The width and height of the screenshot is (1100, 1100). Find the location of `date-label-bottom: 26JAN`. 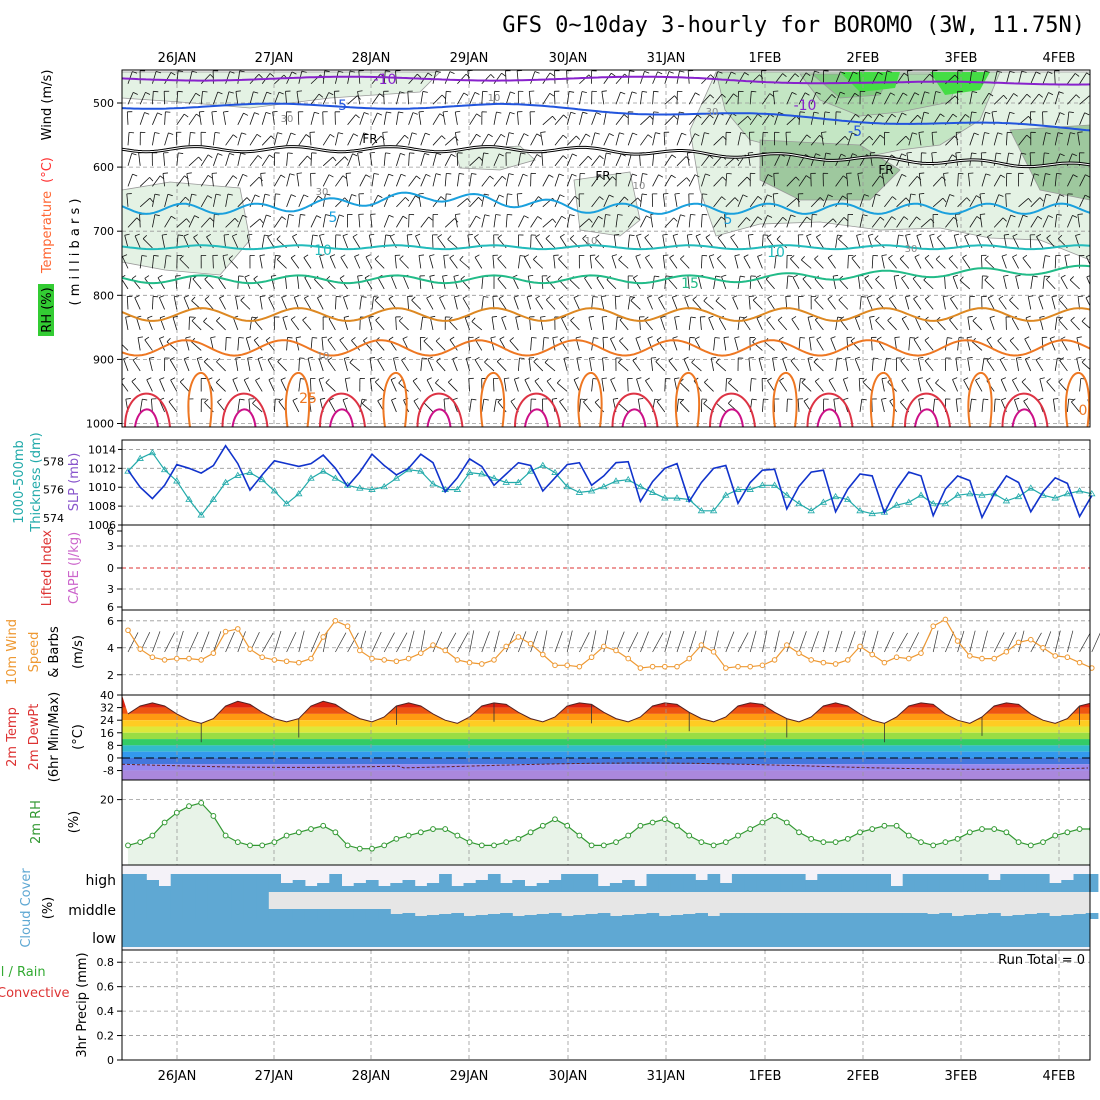

date-label-bottom: 26JAN is located at coordinates (177, 1076).